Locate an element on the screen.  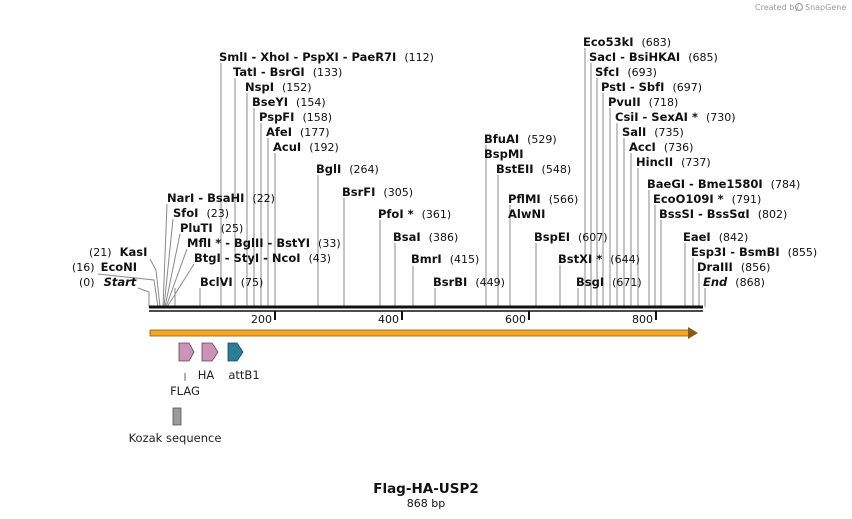
attb1-feature-arrow is located at coordinates (235, 352).